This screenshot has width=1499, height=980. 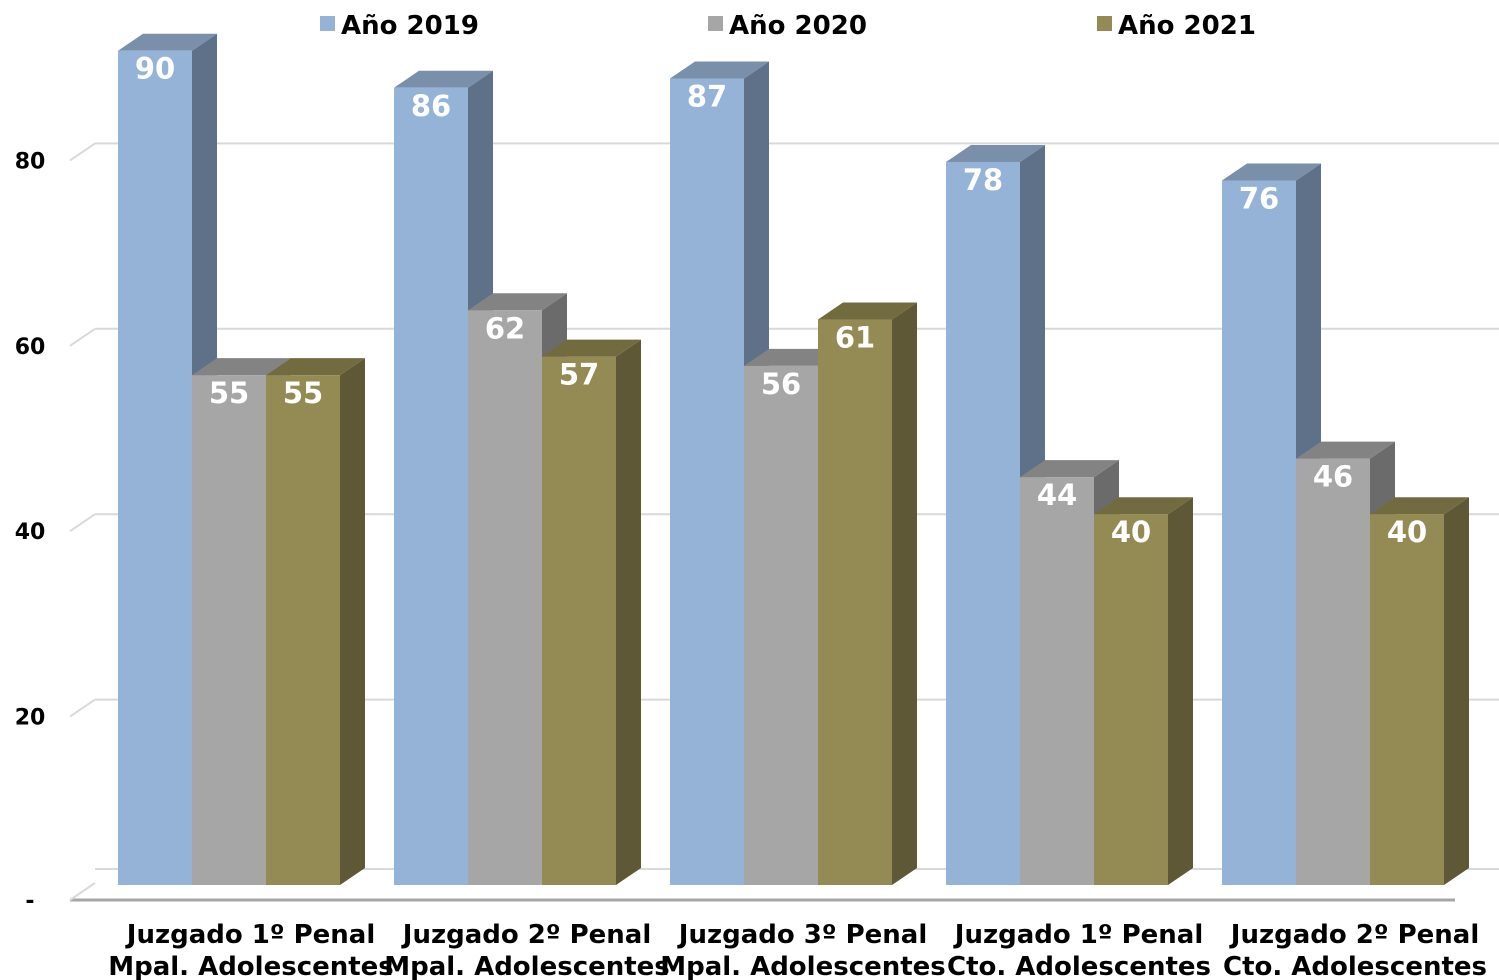 What do you see at coordinates (410, 26) in the screenshot?
I see `legend-label: Año 2019` at bounding box center [410, 26].